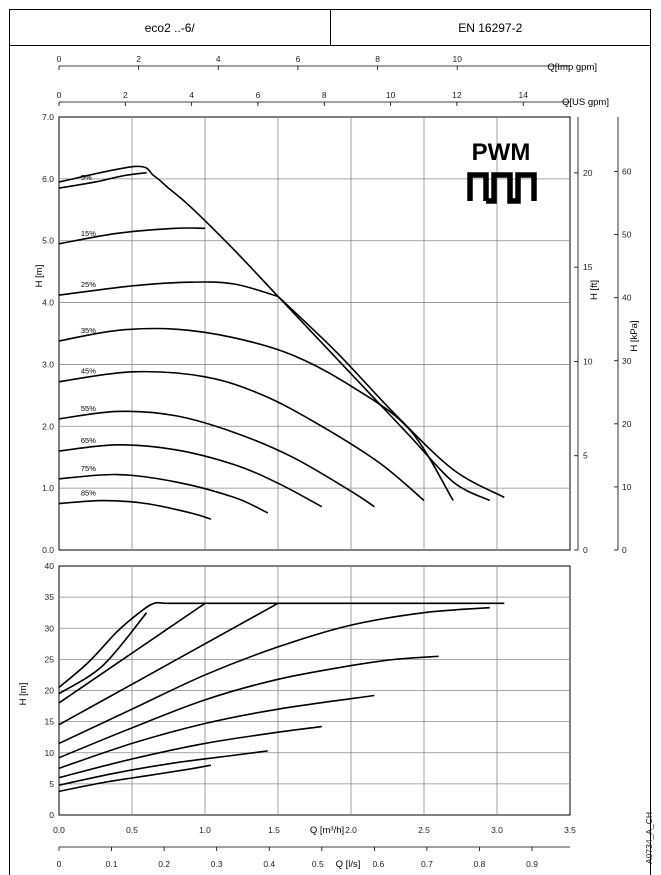 This screenshot has width=661, height=875. I want to click on ls-tick-label: 0.1, so click(112, 864).